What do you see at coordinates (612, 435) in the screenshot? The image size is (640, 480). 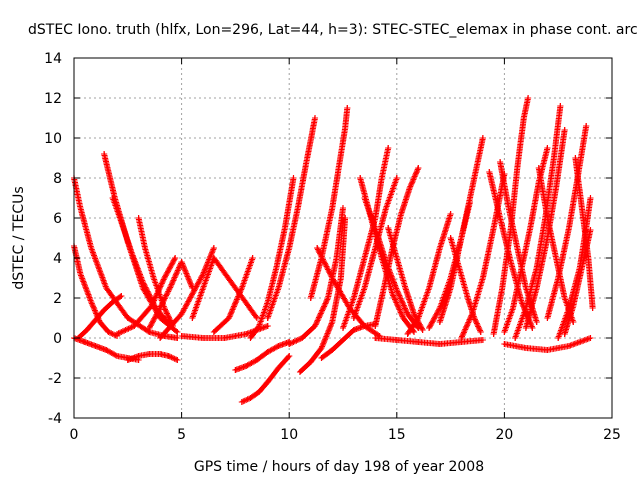 I see `x-tick-label: 25` at bounding box center [612, 435].